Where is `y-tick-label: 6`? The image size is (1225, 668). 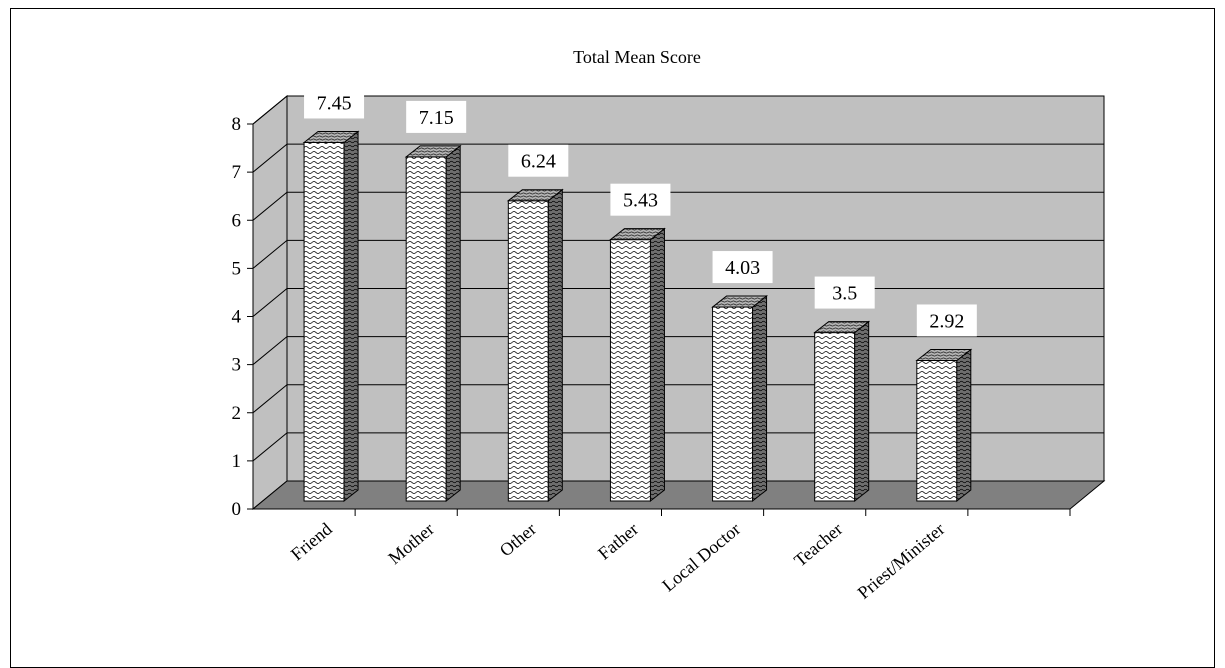
y-tick-label: 6 is located at coordinates (237, 220).